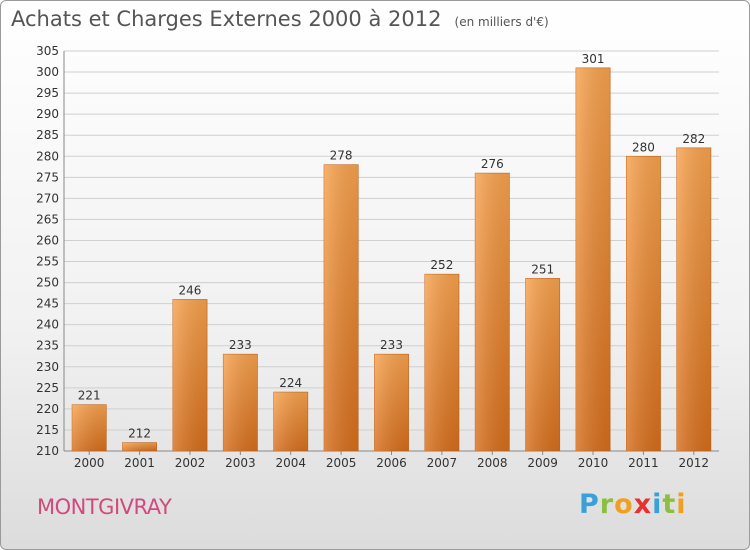  What do you see at coordinates (47, 72) in the screenshot?
I see `y-tick-label: 300` at bounding box center [47, 72].